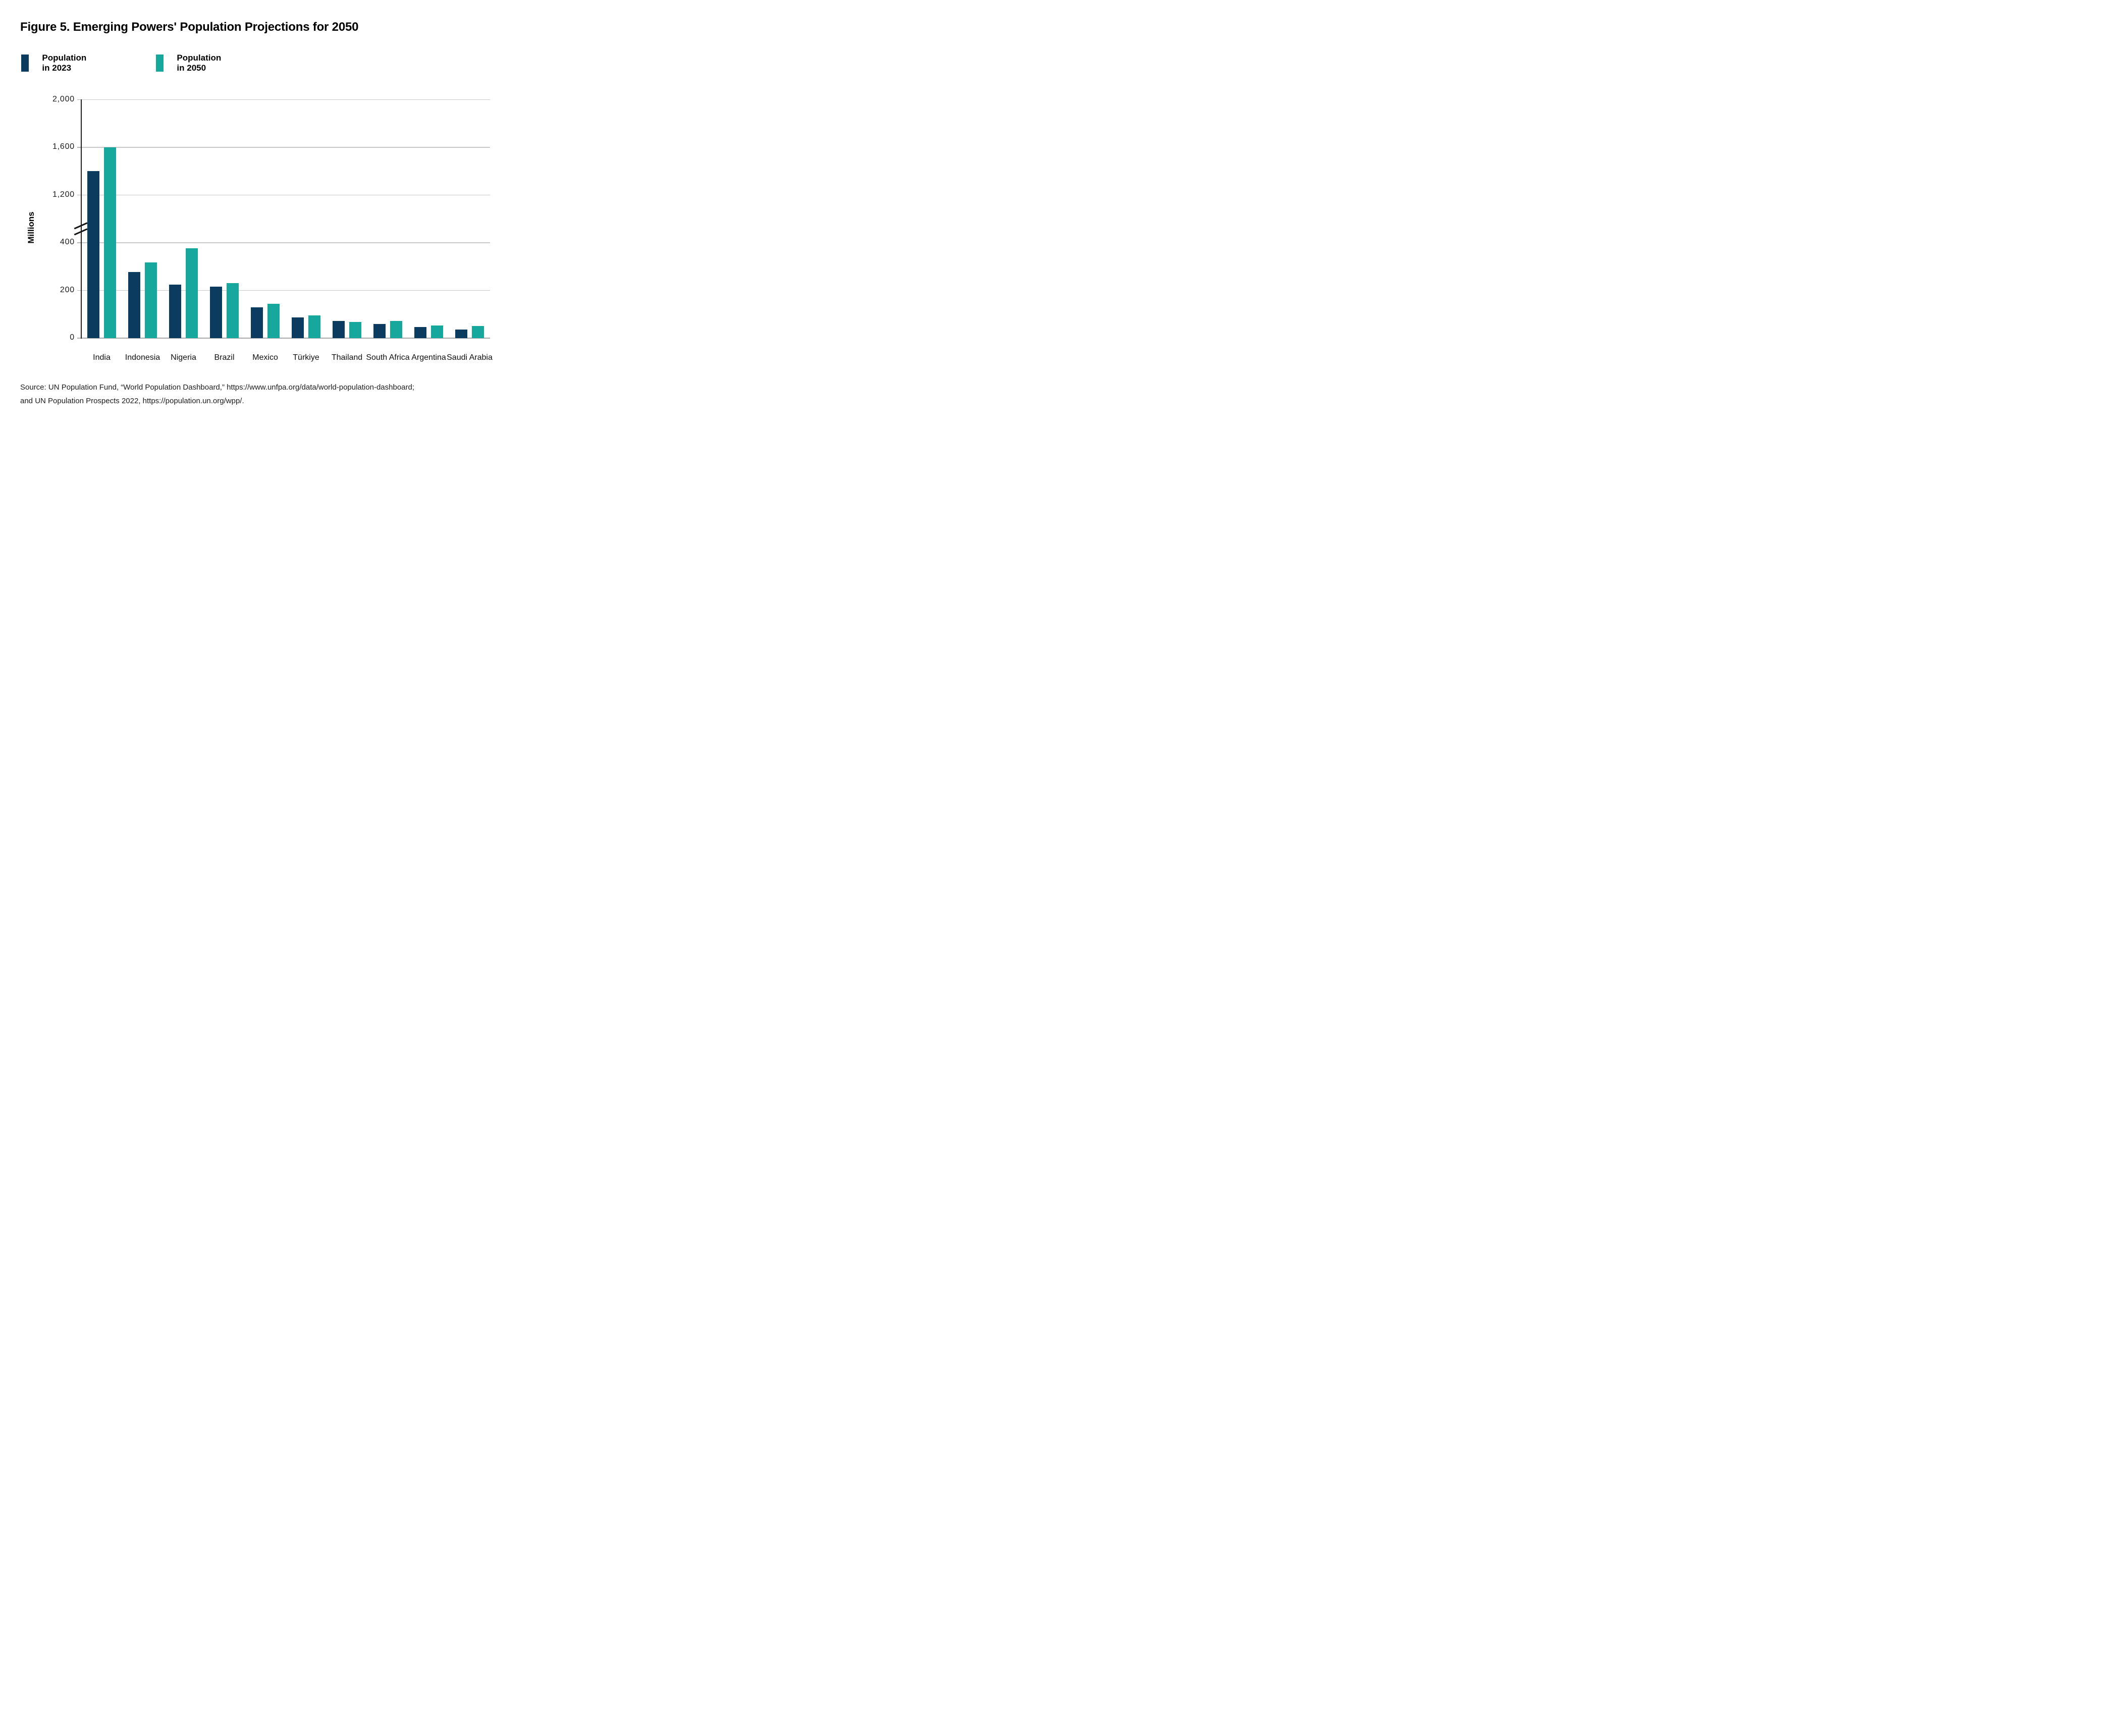  Describe the element at coordinates (347, 357) in the screenshot. I see `category-label-thailand: Thailand` at that location.